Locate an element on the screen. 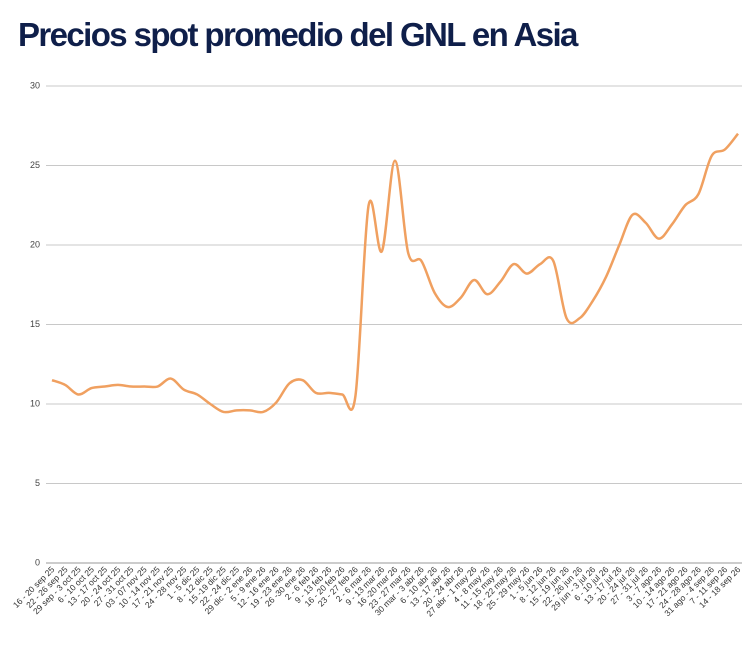 The width and height of the screenshot is (756, 652). y-tick-label: 20 is located at coordinates (35, 244).